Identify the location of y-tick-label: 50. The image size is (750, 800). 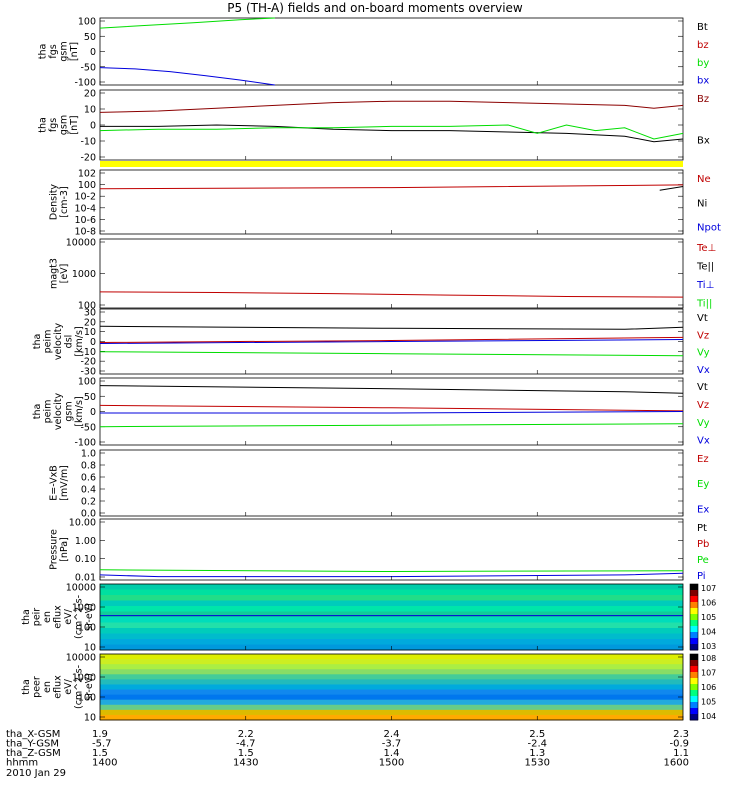
(90, 37).